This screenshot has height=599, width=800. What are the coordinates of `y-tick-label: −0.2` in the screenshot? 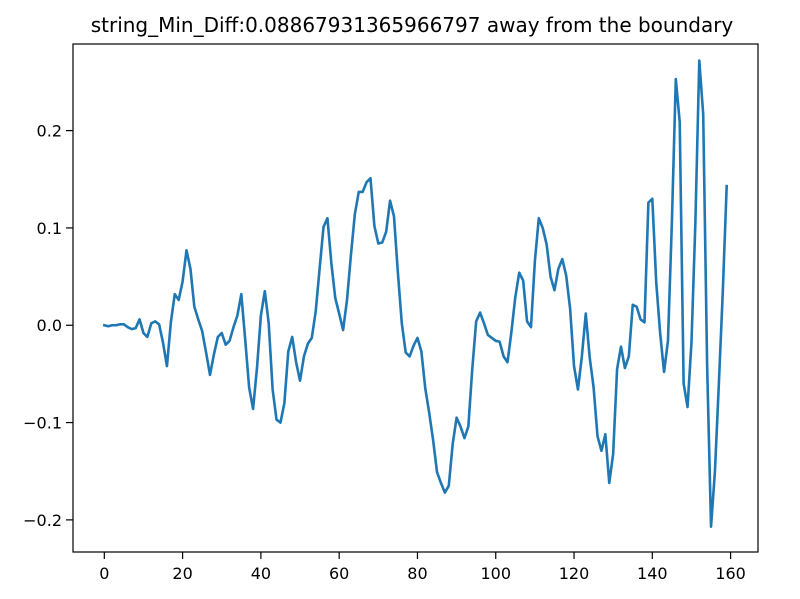 It's located at (42, 520).